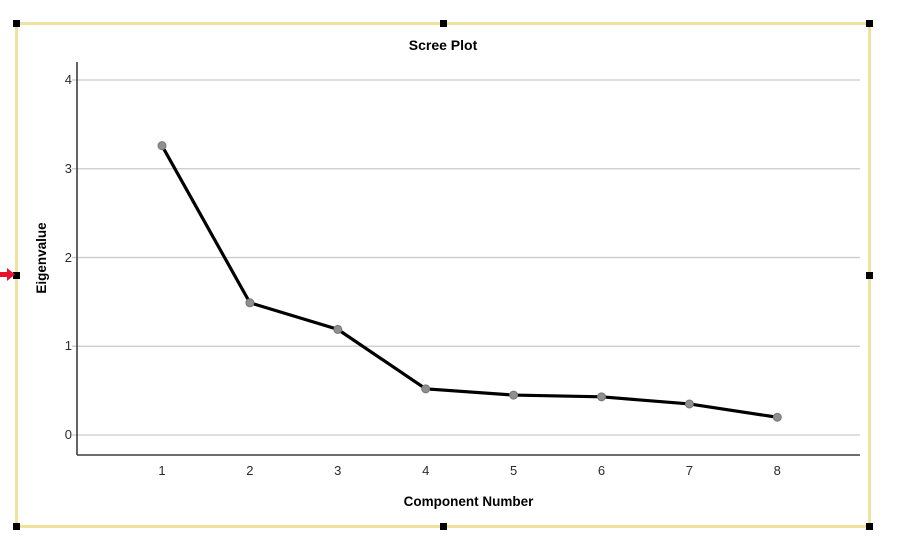 Image resolution: width=904 pixels, height=553 pixels. I want to click on x-tick-label: 8, so click(777, 470).